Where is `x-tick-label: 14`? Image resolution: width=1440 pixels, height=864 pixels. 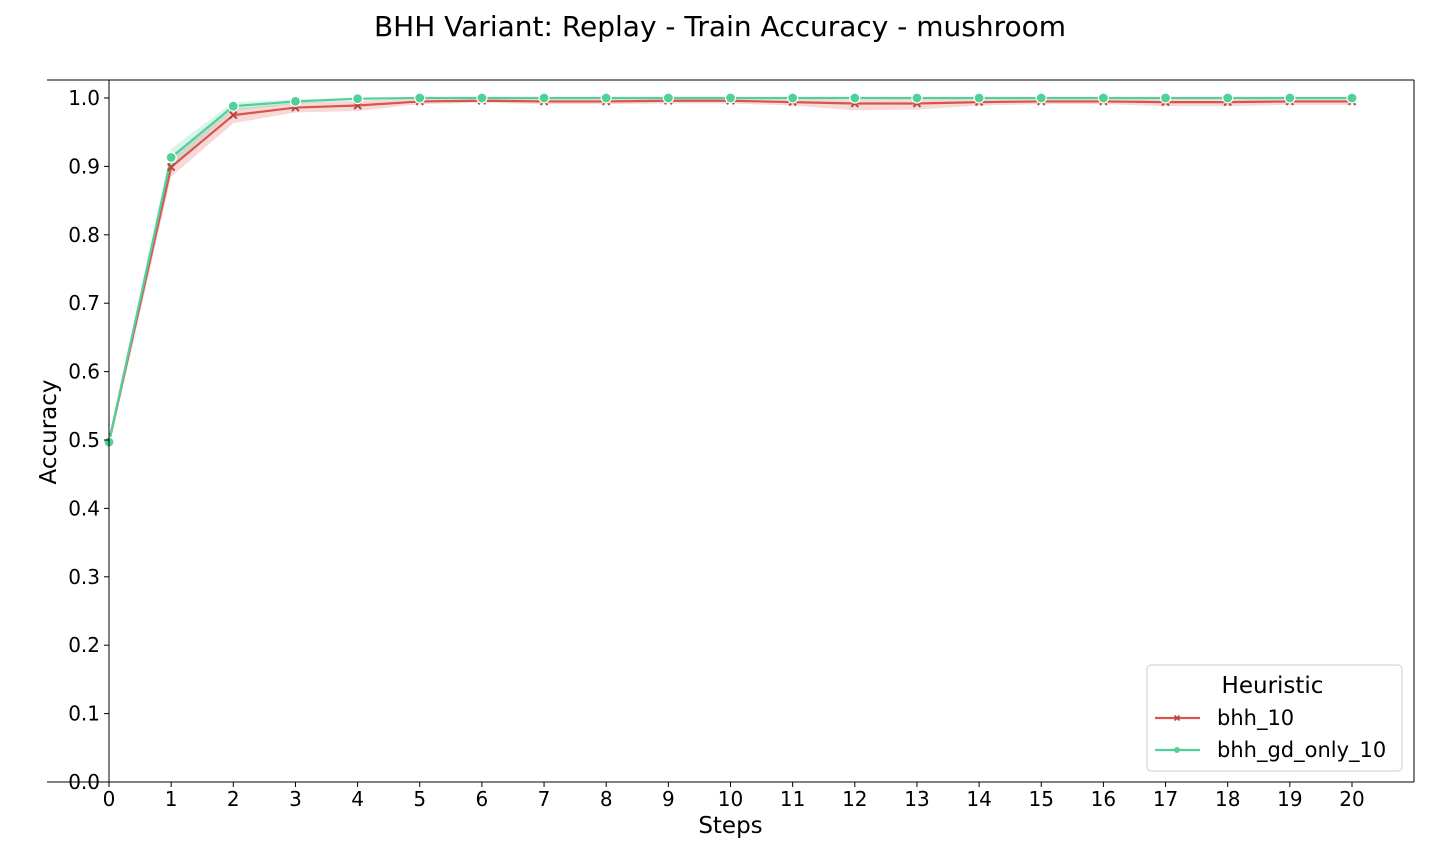
x-tick-label: 14 is located at coordinates (978, 799).